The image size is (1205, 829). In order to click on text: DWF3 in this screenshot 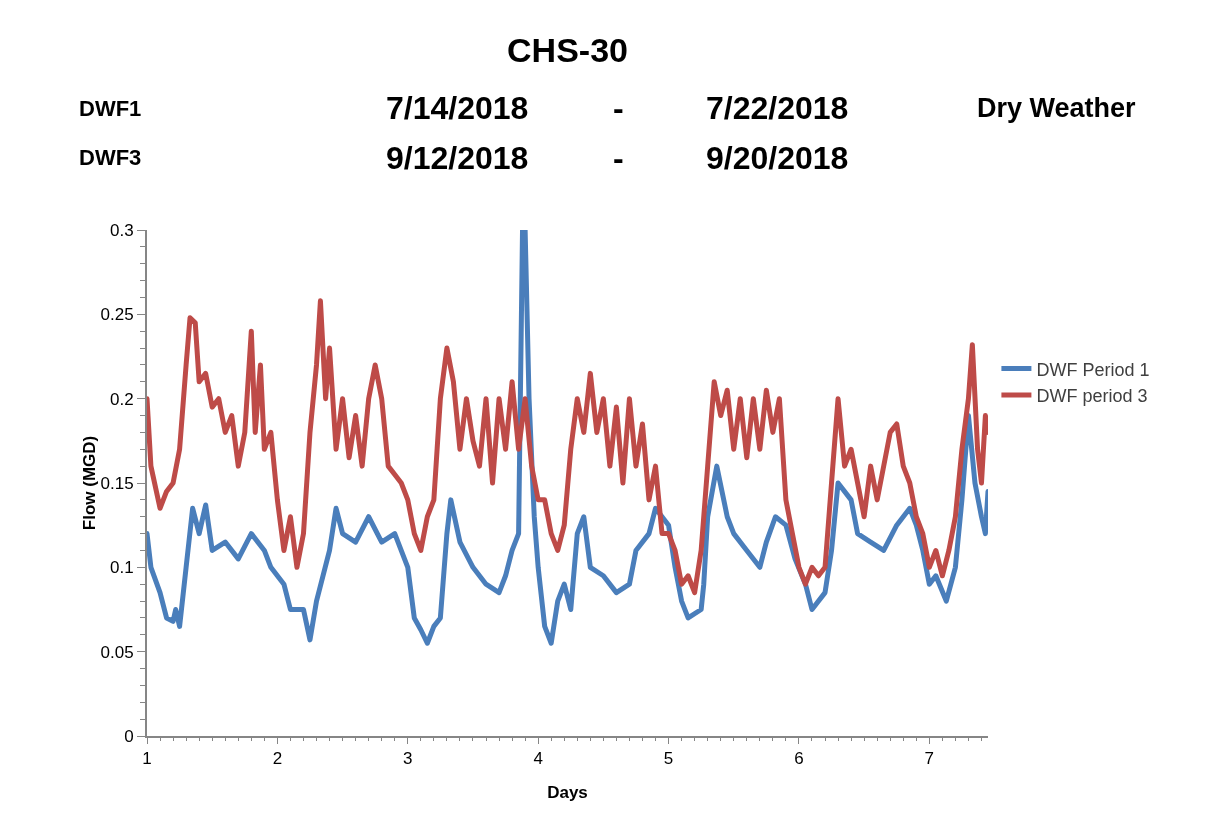, I will do `click(110, 157)`.